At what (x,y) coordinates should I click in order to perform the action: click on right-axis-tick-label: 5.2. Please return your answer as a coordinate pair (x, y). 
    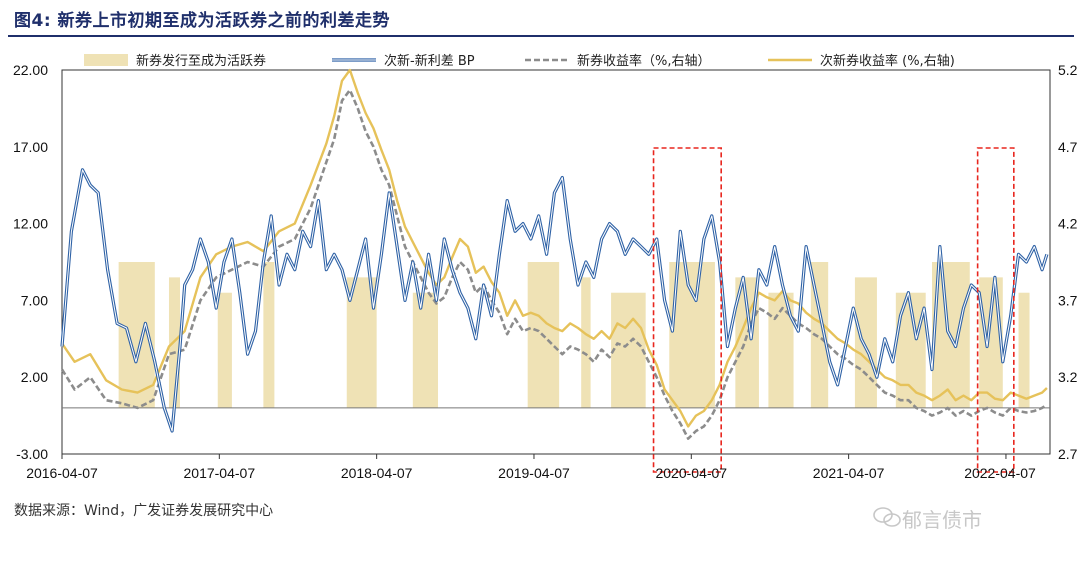
    Looking at the image, I should click on (1068, 70).